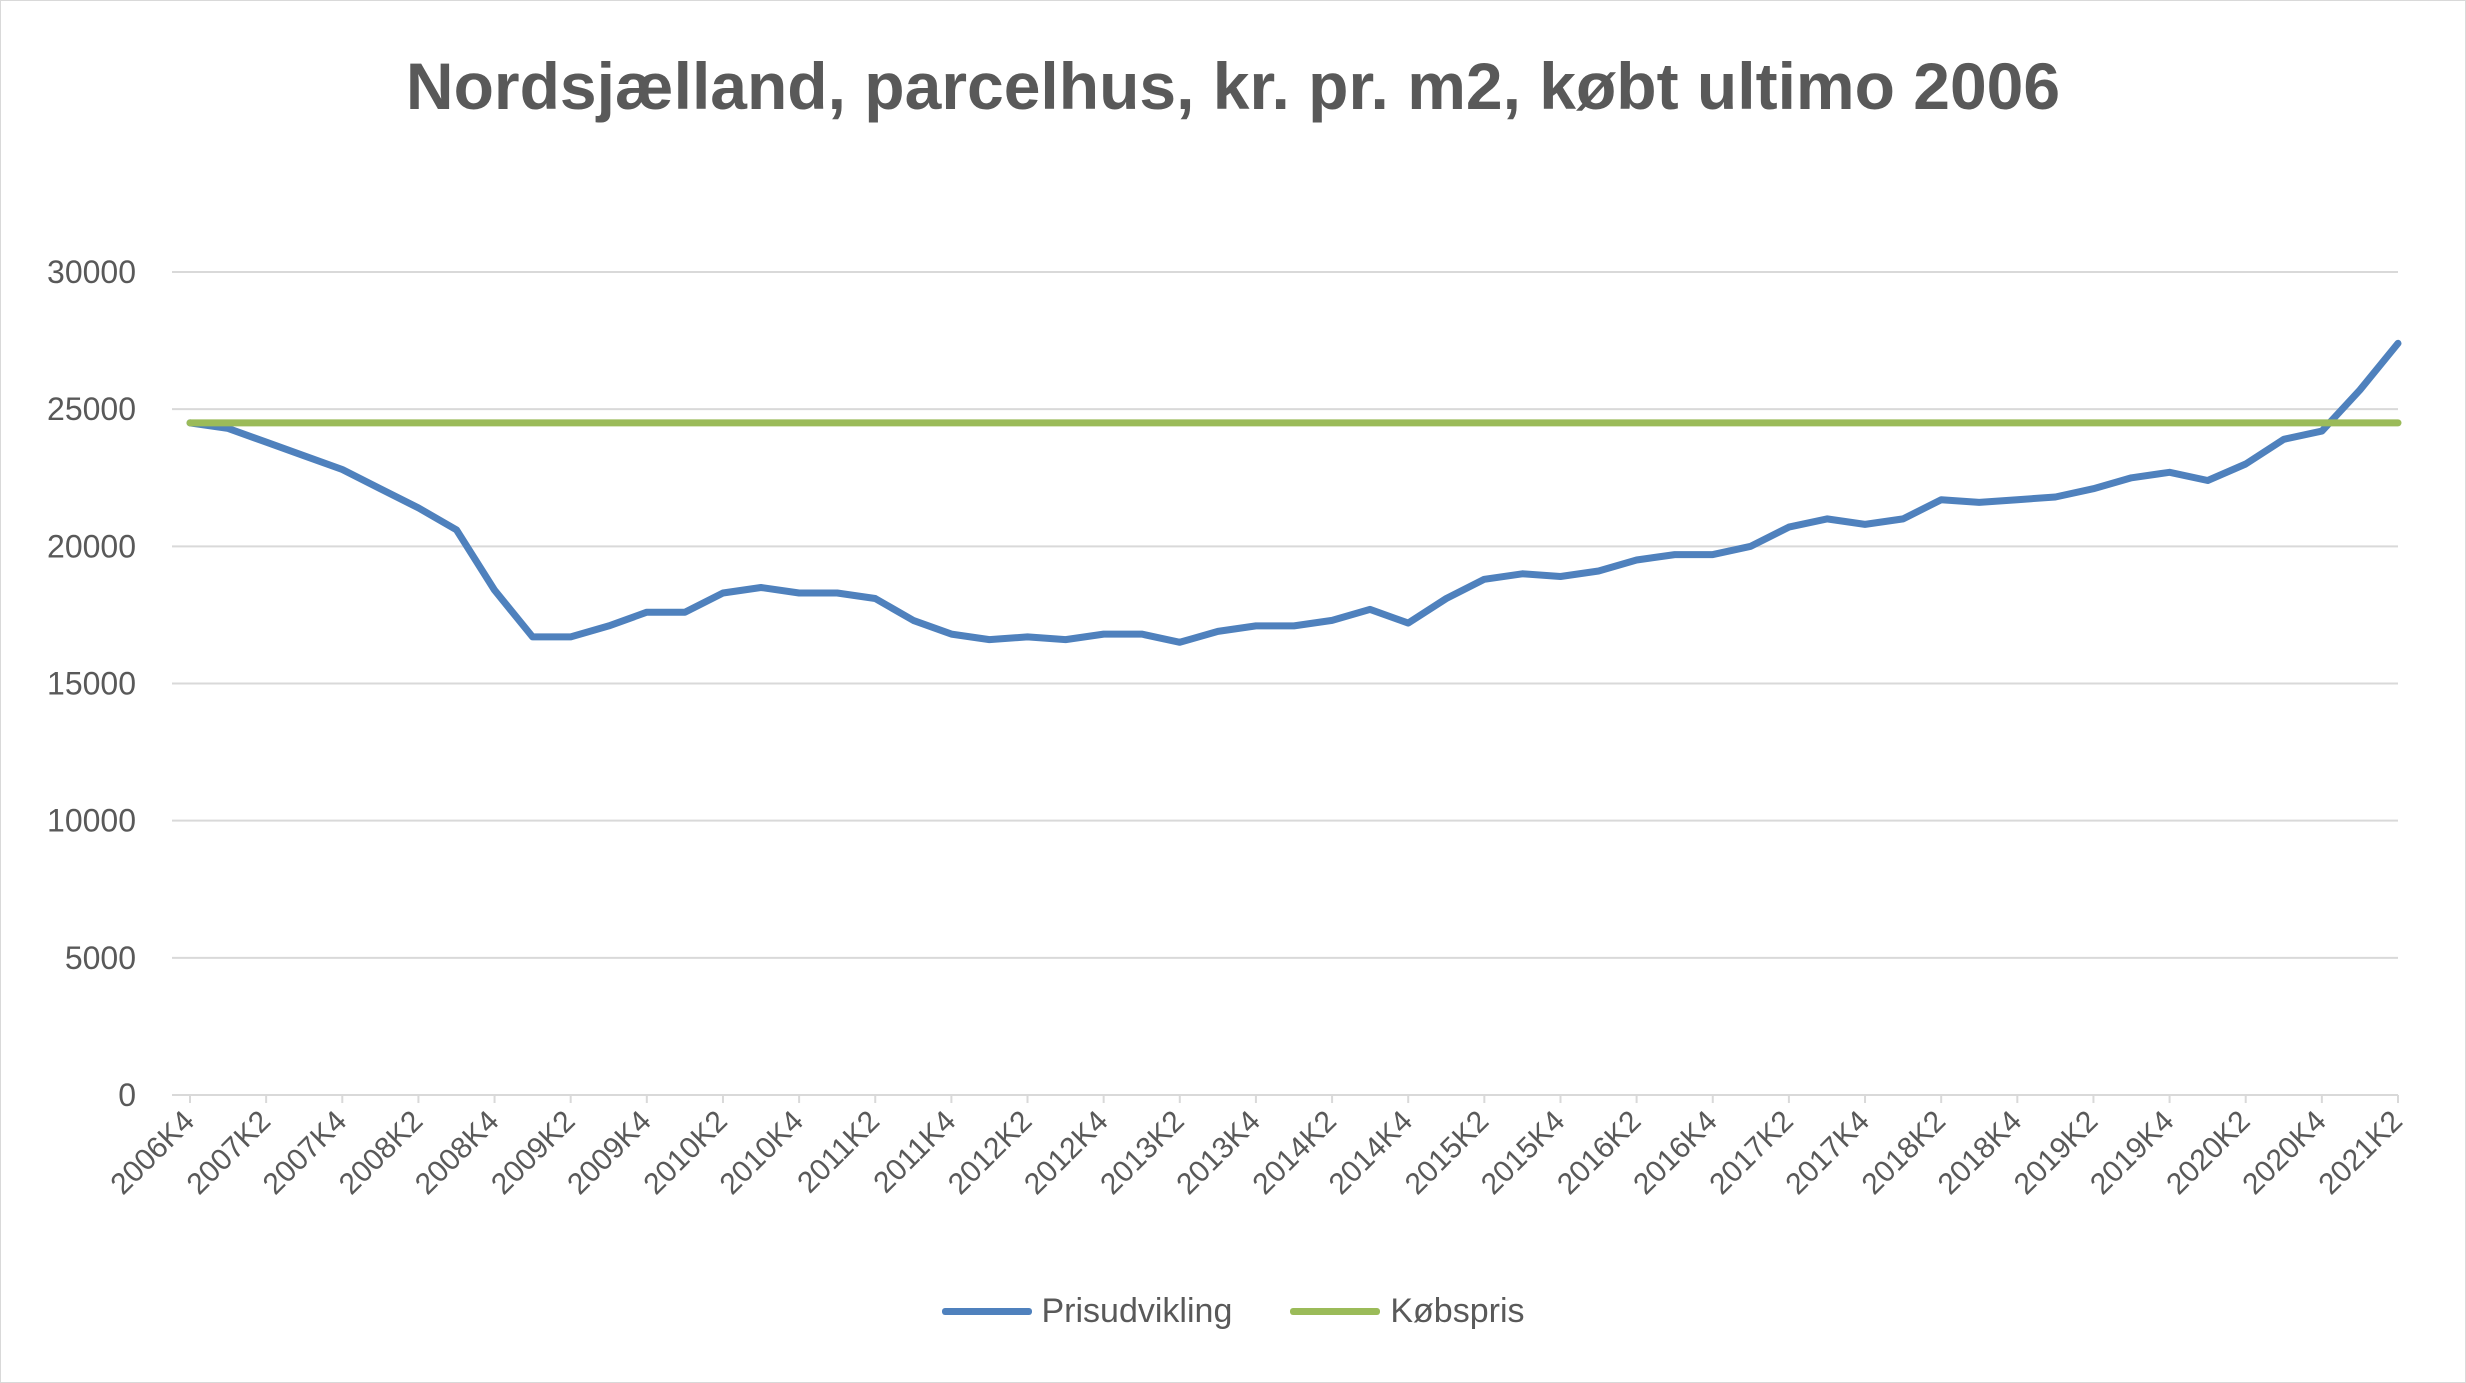  What do you see at coordinates (91, 272) in the screenshot?
I see `y-tick-label: 30000` at bounding box center [91, 272].